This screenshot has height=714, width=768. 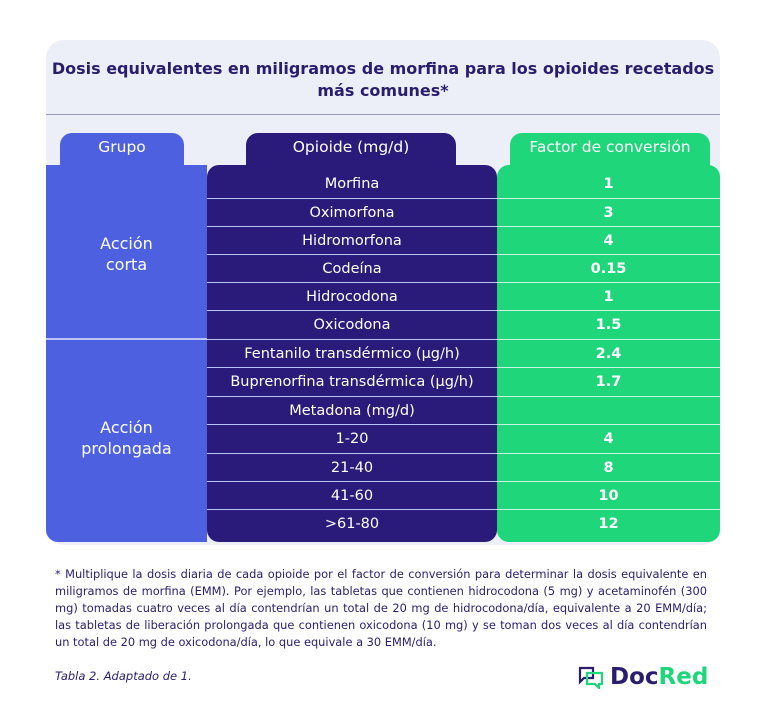 I want to click on opioid-cell: Metadona (mg/d), so click(x=352, y=409).